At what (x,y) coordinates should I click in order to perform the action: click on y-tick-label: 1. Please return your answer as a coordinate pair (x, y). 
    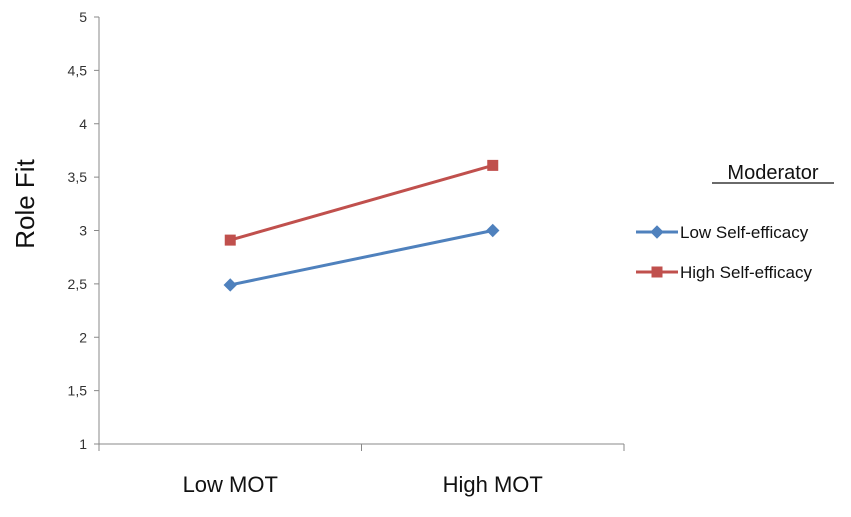
    Looking at the image, I should click on (83, 444).